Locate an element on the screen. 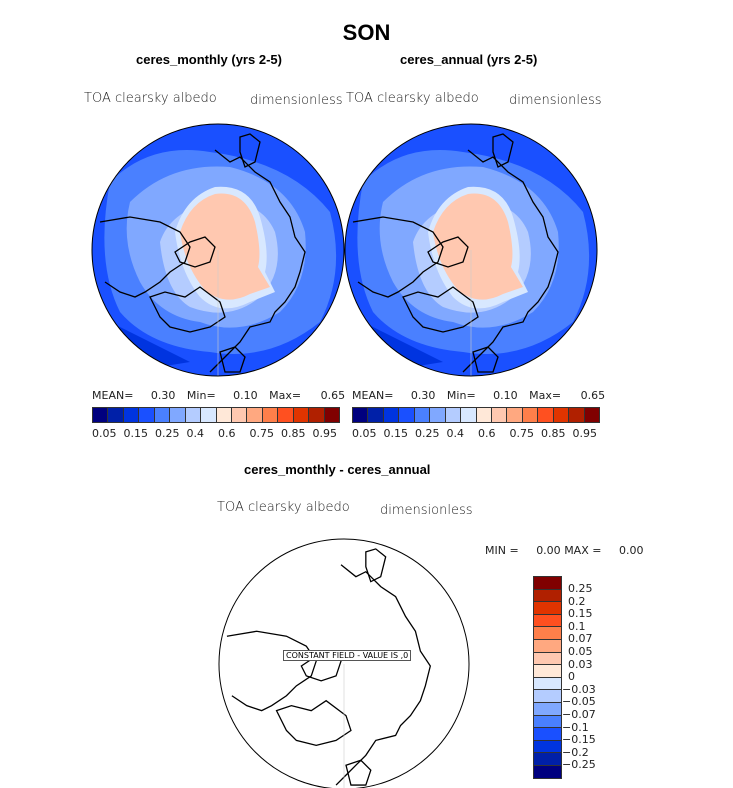 This screenshot has height=788, width=733. diff-stats: MIN = 0.00 MAX = 0.00 is located at coordinates (564, 550).